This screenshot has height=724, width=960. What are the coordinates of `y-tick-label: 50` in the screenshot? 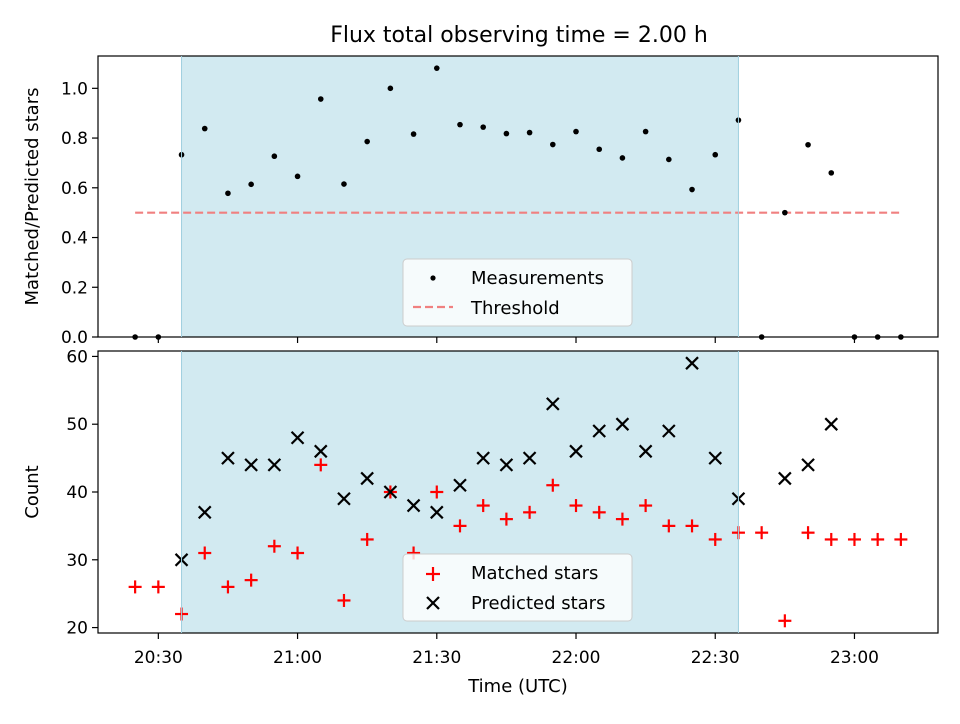 It's located at (77, 425).